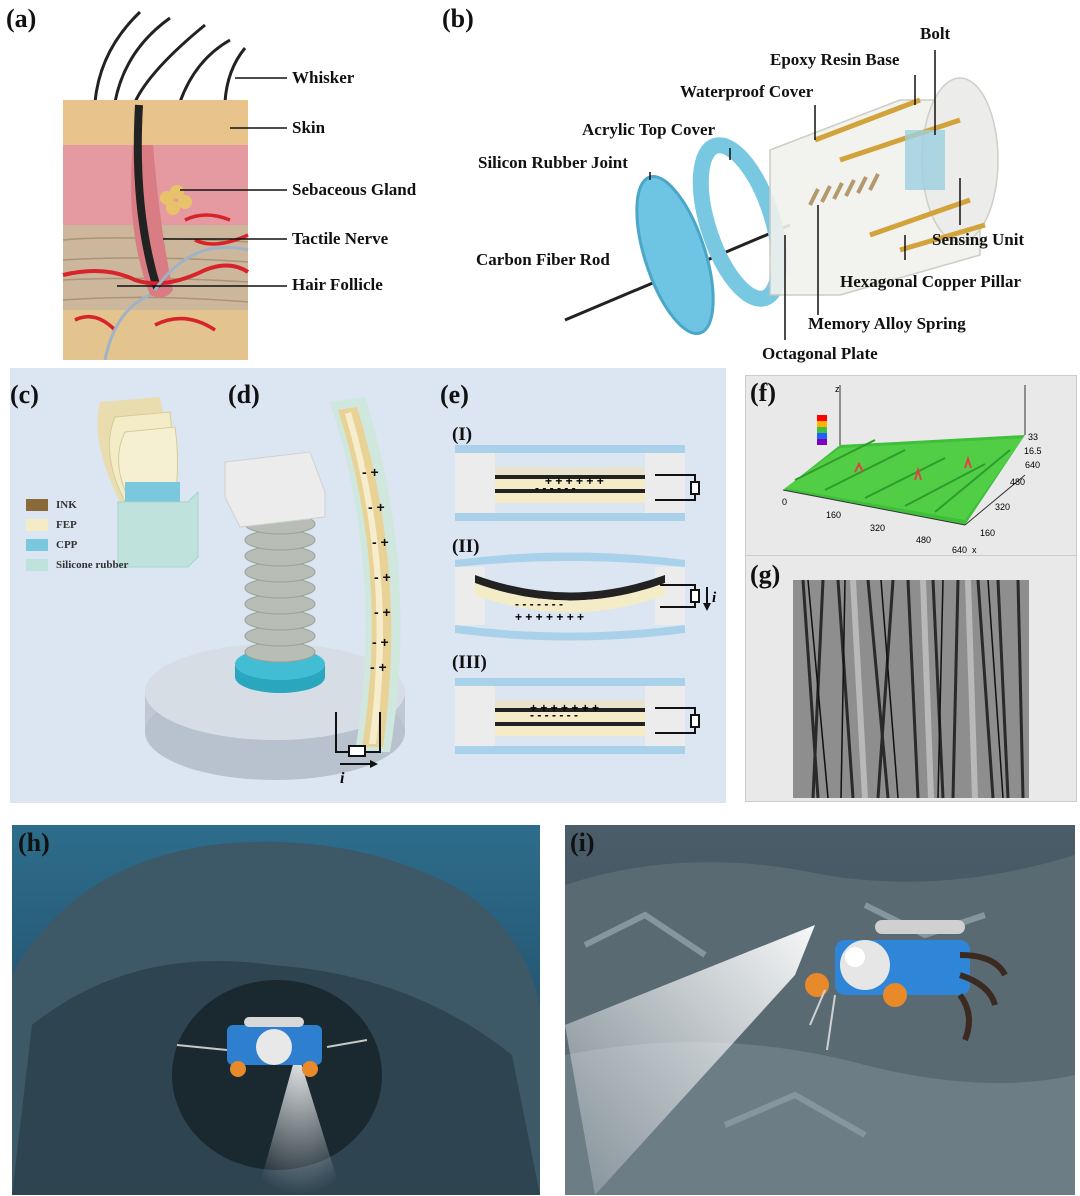 Image resolution: width=1080 pixels, height=1196 pixels. Describe the element at coordinates (354, 189) in the screenshot. I see `label-sebaceous-gland: Sebaceous Gland` at that location.